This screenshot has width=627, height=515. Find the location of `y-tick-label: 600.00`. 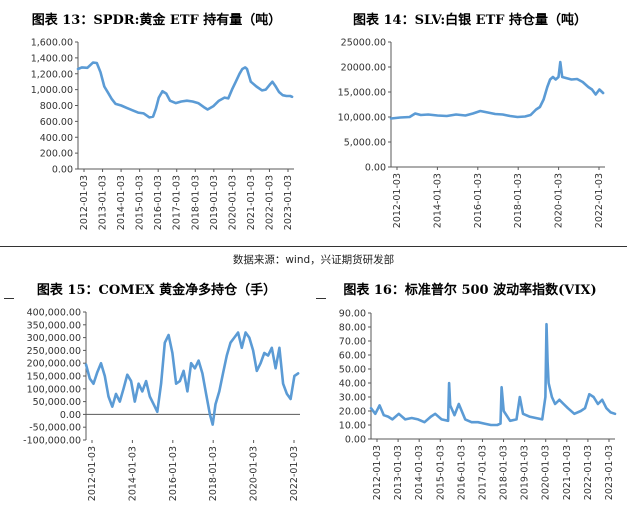

y-tick-label: 600.00 is located at coordinates (56, 122).